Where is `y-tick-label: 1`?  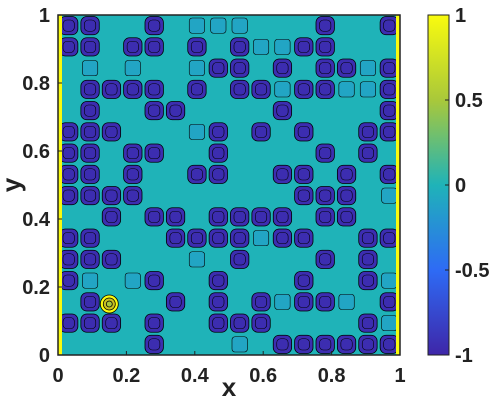 y-tick-label: 1 is located at coordinates (44, 16).